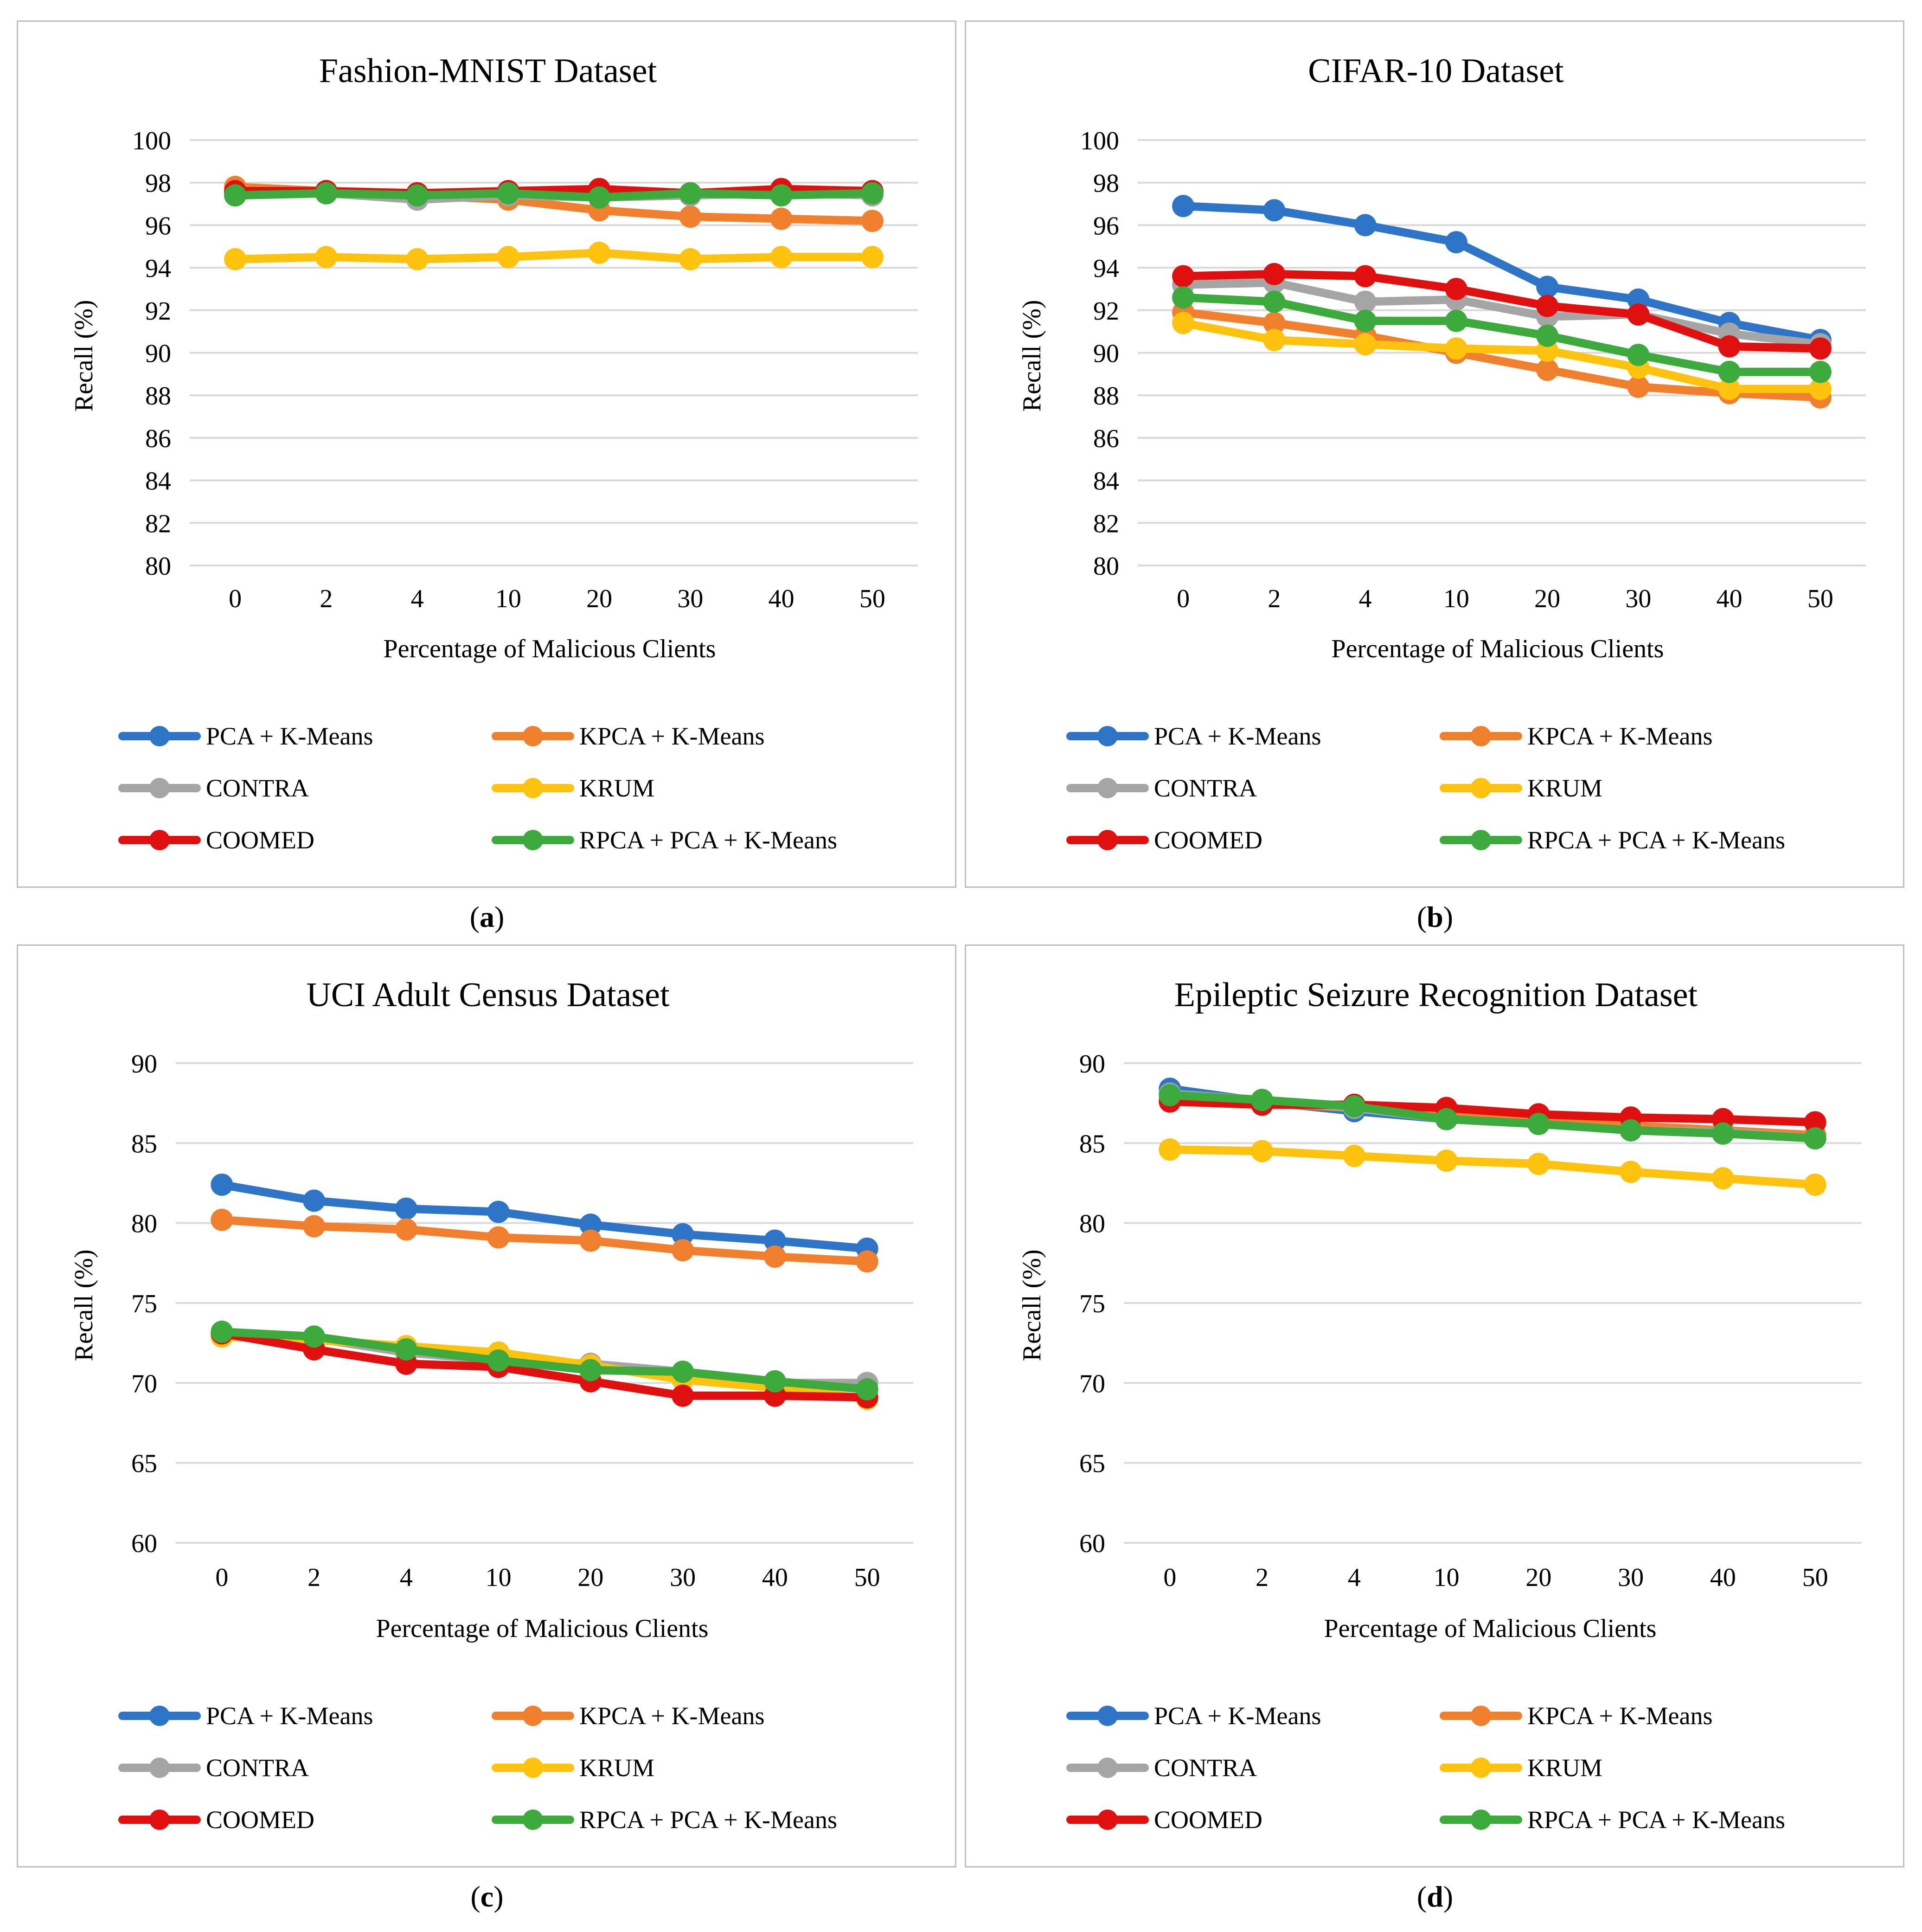  Describe the element at coordinates (1106, 481) in the screenshot. I see `y-tick-label: 84` at that location.